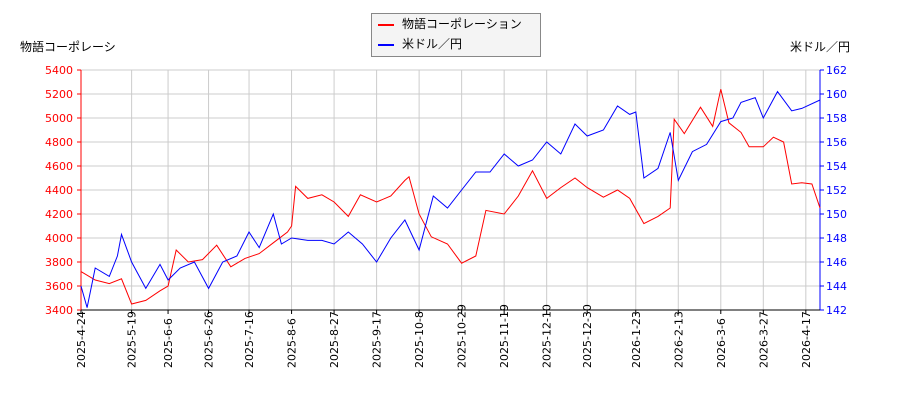  I want to click on left-tick-label: 3600, so click(59, 286).